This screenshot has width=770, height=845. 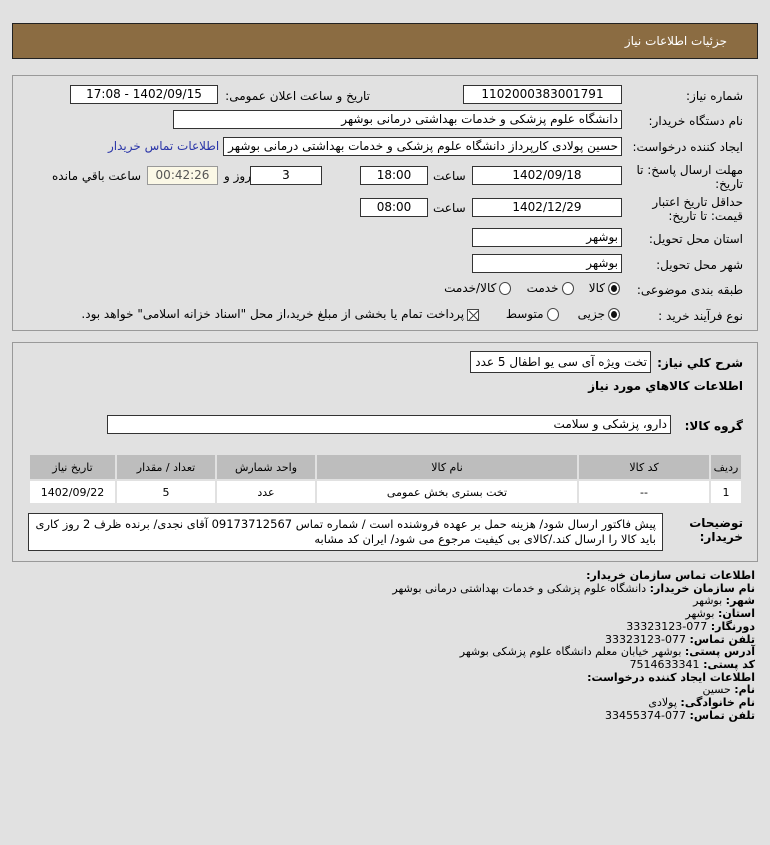 I want to click on buyer-label: نام دستگاه خریدار:, so click(x=696, y=121).